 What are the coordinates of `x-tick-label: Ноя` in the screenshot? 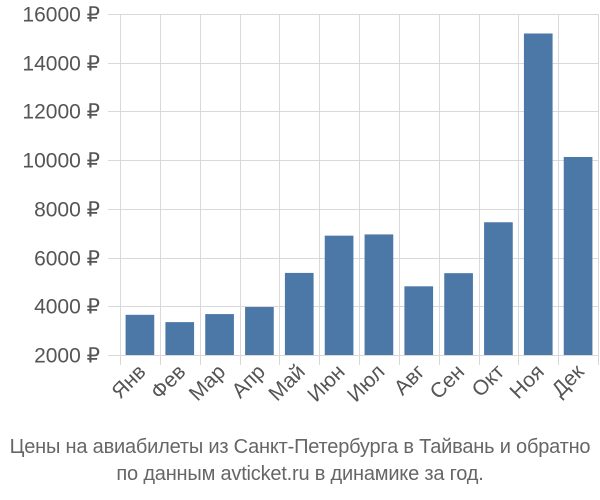 It's located at (526, 381).